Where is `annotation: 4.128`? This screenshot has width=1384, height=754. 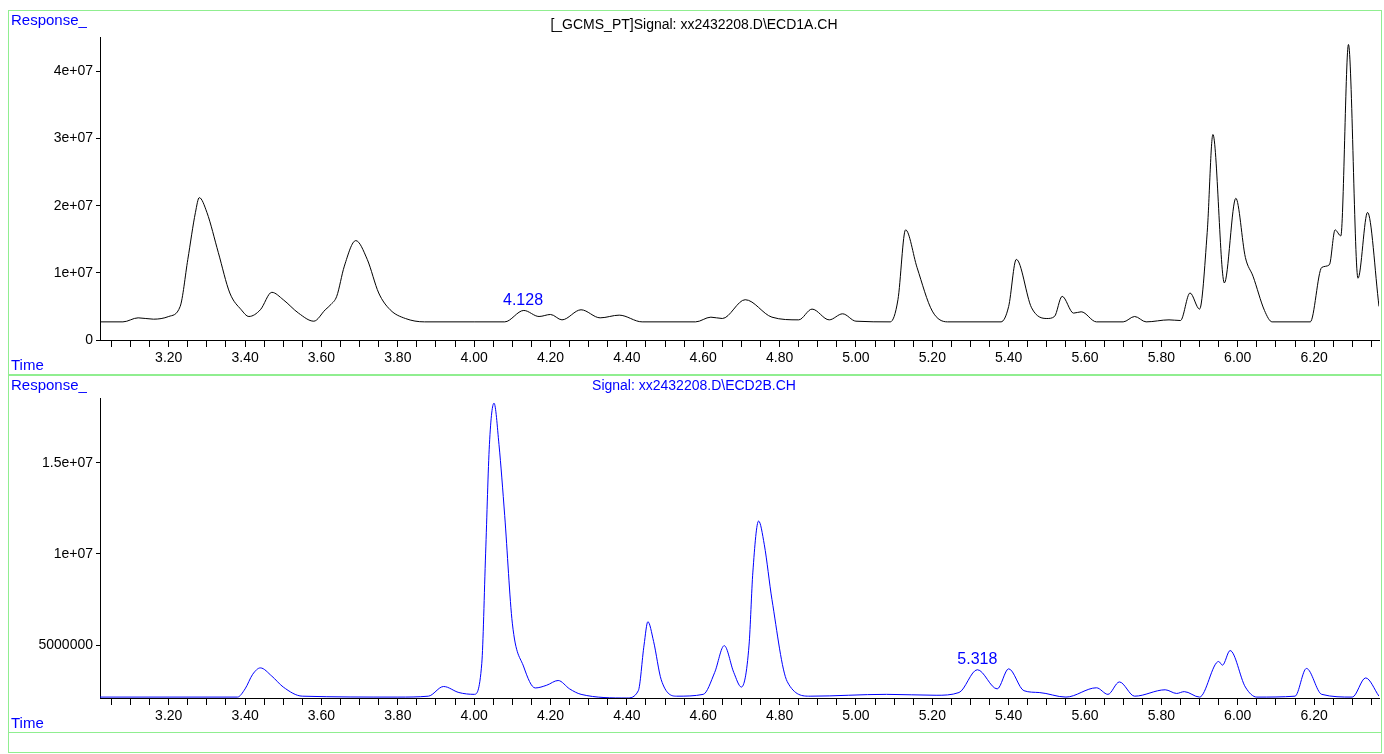
annotation: 4.128 is located at coordinates (523, 299).